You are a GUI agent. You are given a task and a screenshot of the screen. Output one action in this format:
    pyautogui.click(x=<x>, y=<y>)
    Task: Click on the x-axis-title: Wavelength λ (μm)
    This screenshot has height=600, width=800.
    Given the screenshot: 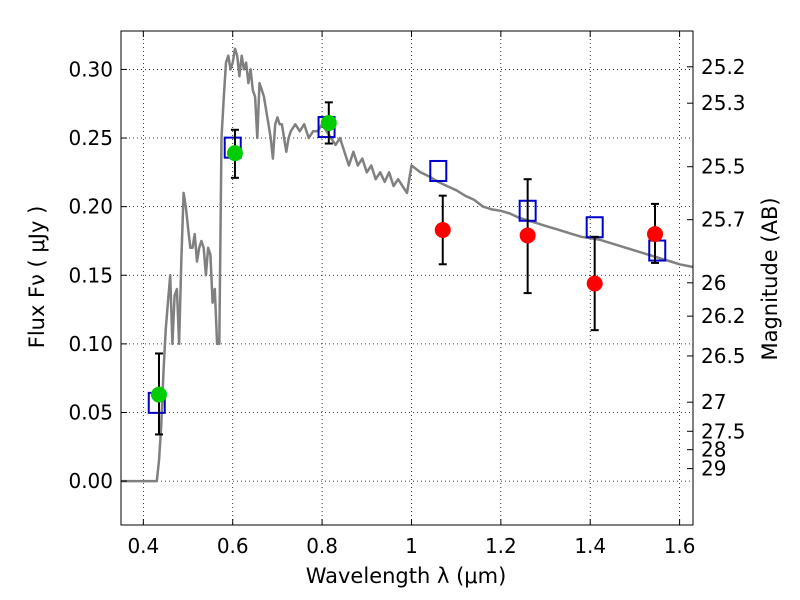 What is the action you would take?
    pyautogui.click(x=406, y=576)
    